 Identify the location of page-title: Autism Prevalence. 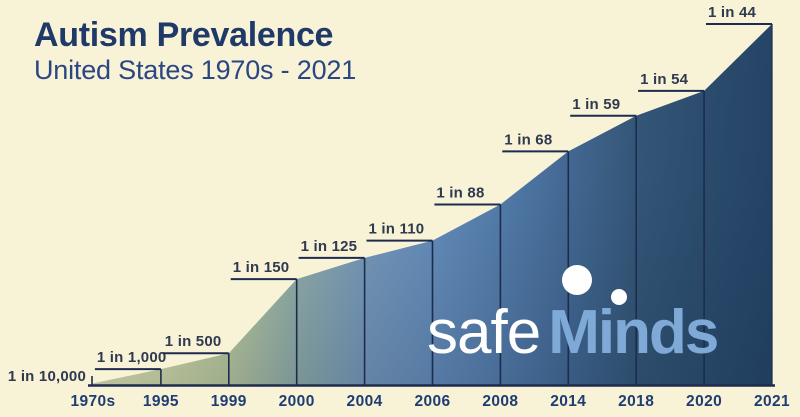
(184, 35).